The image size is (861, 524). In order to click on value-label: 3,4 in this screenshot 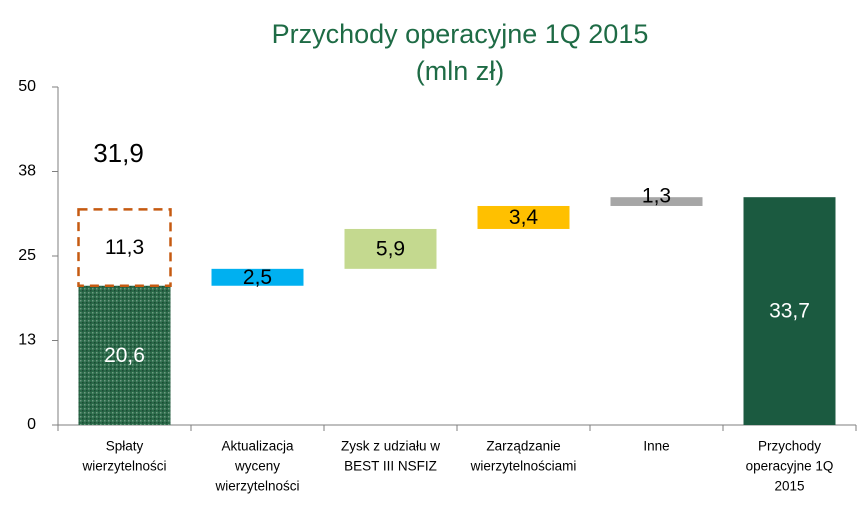, I will do `click(524, 217)`.